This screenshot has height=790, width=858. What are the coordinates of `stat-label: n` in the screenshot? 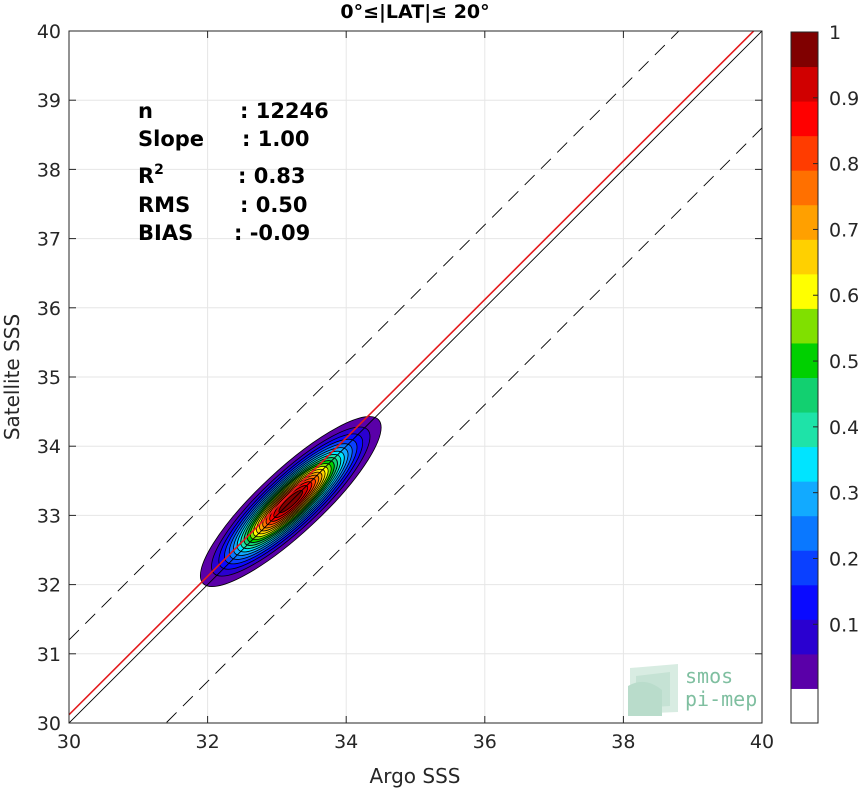 It's located at (145, 111).